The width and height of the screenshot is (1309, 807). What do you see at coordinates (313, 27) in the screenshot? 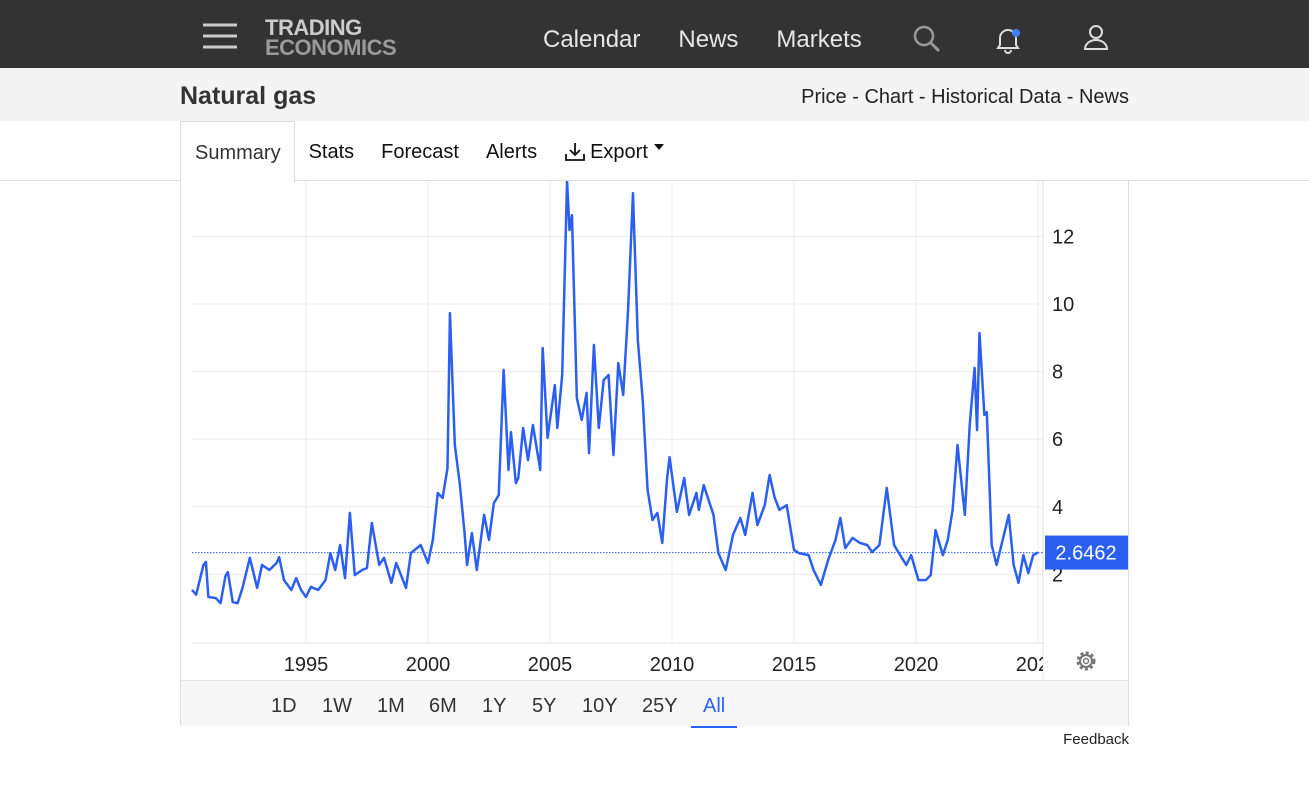
I see `logo-line: TRADING` at bounding box center [313, 27].